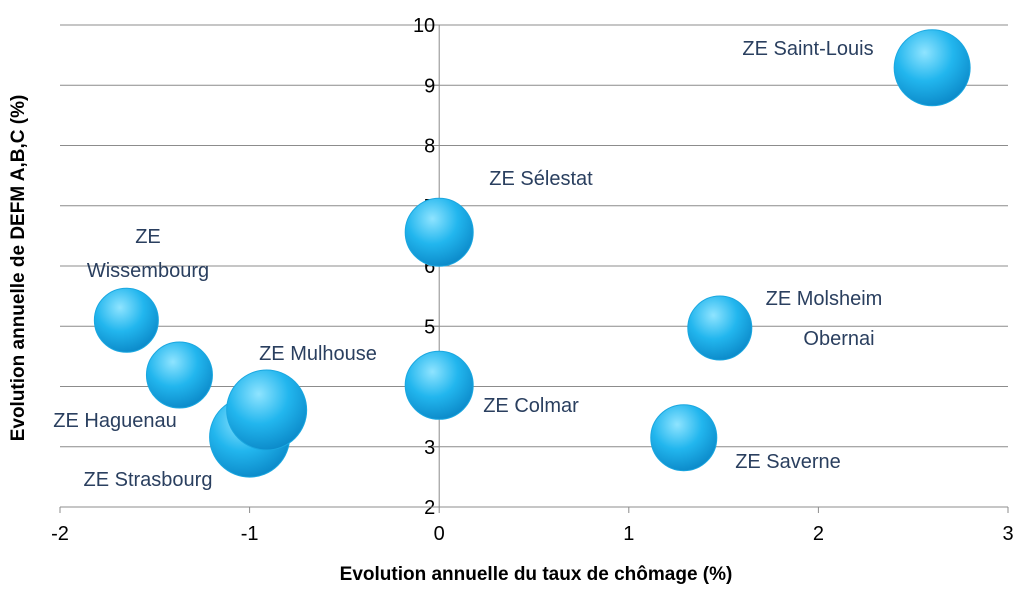  I want to click on y-tick-label: 2, so click(429, 508).